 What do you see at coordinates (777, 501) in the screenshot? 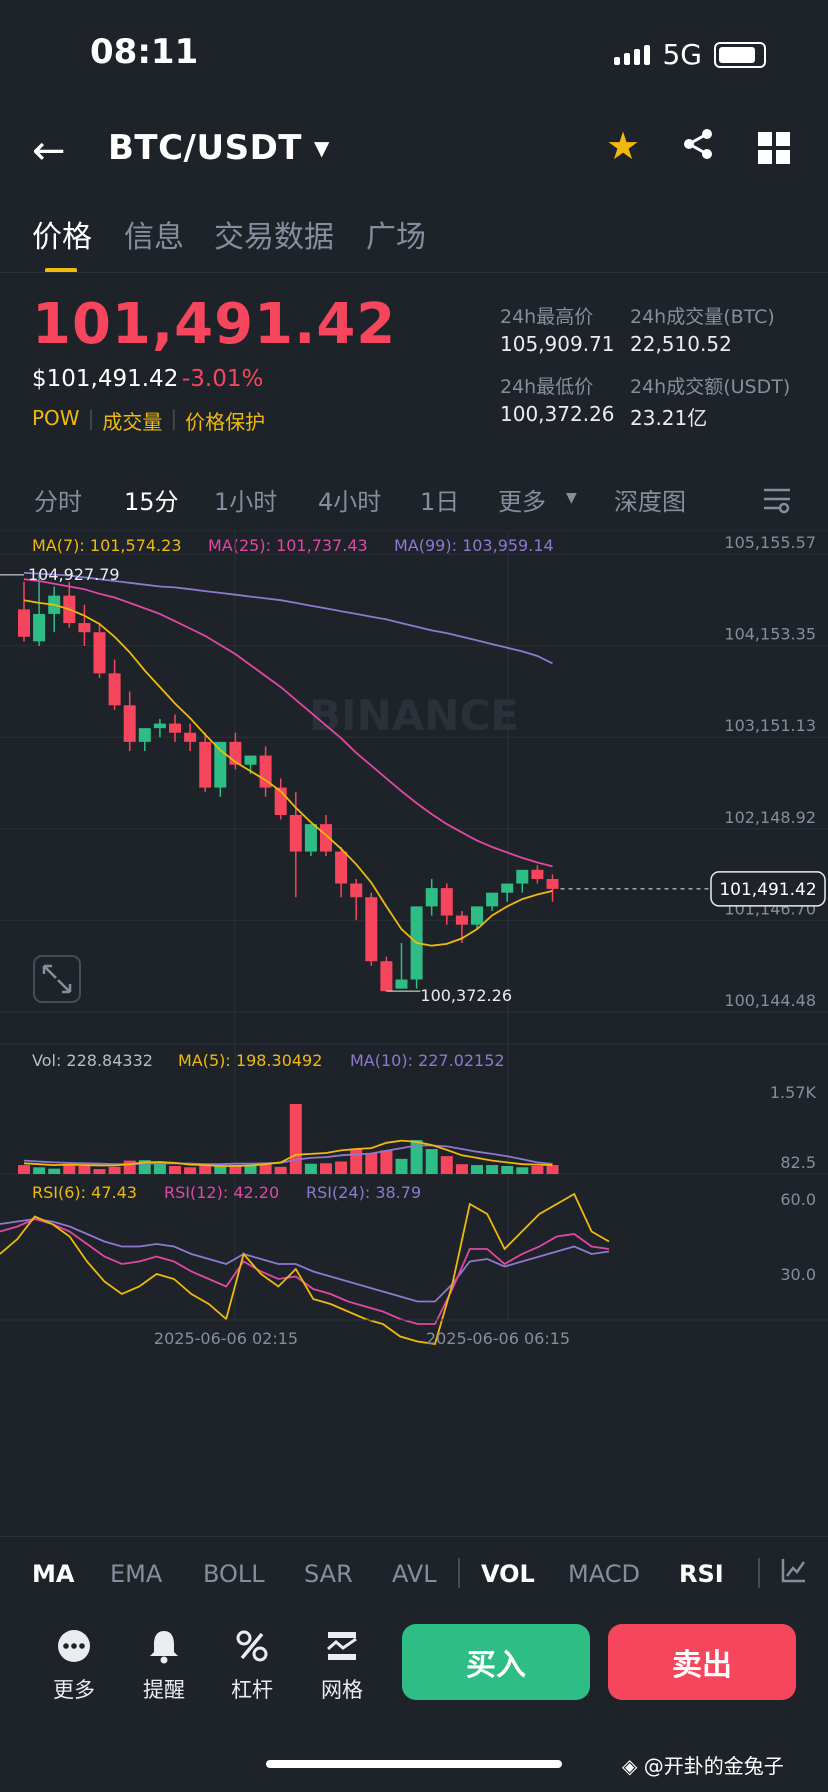
I see `chart-settings-icon` at bounding box center [777, 501].